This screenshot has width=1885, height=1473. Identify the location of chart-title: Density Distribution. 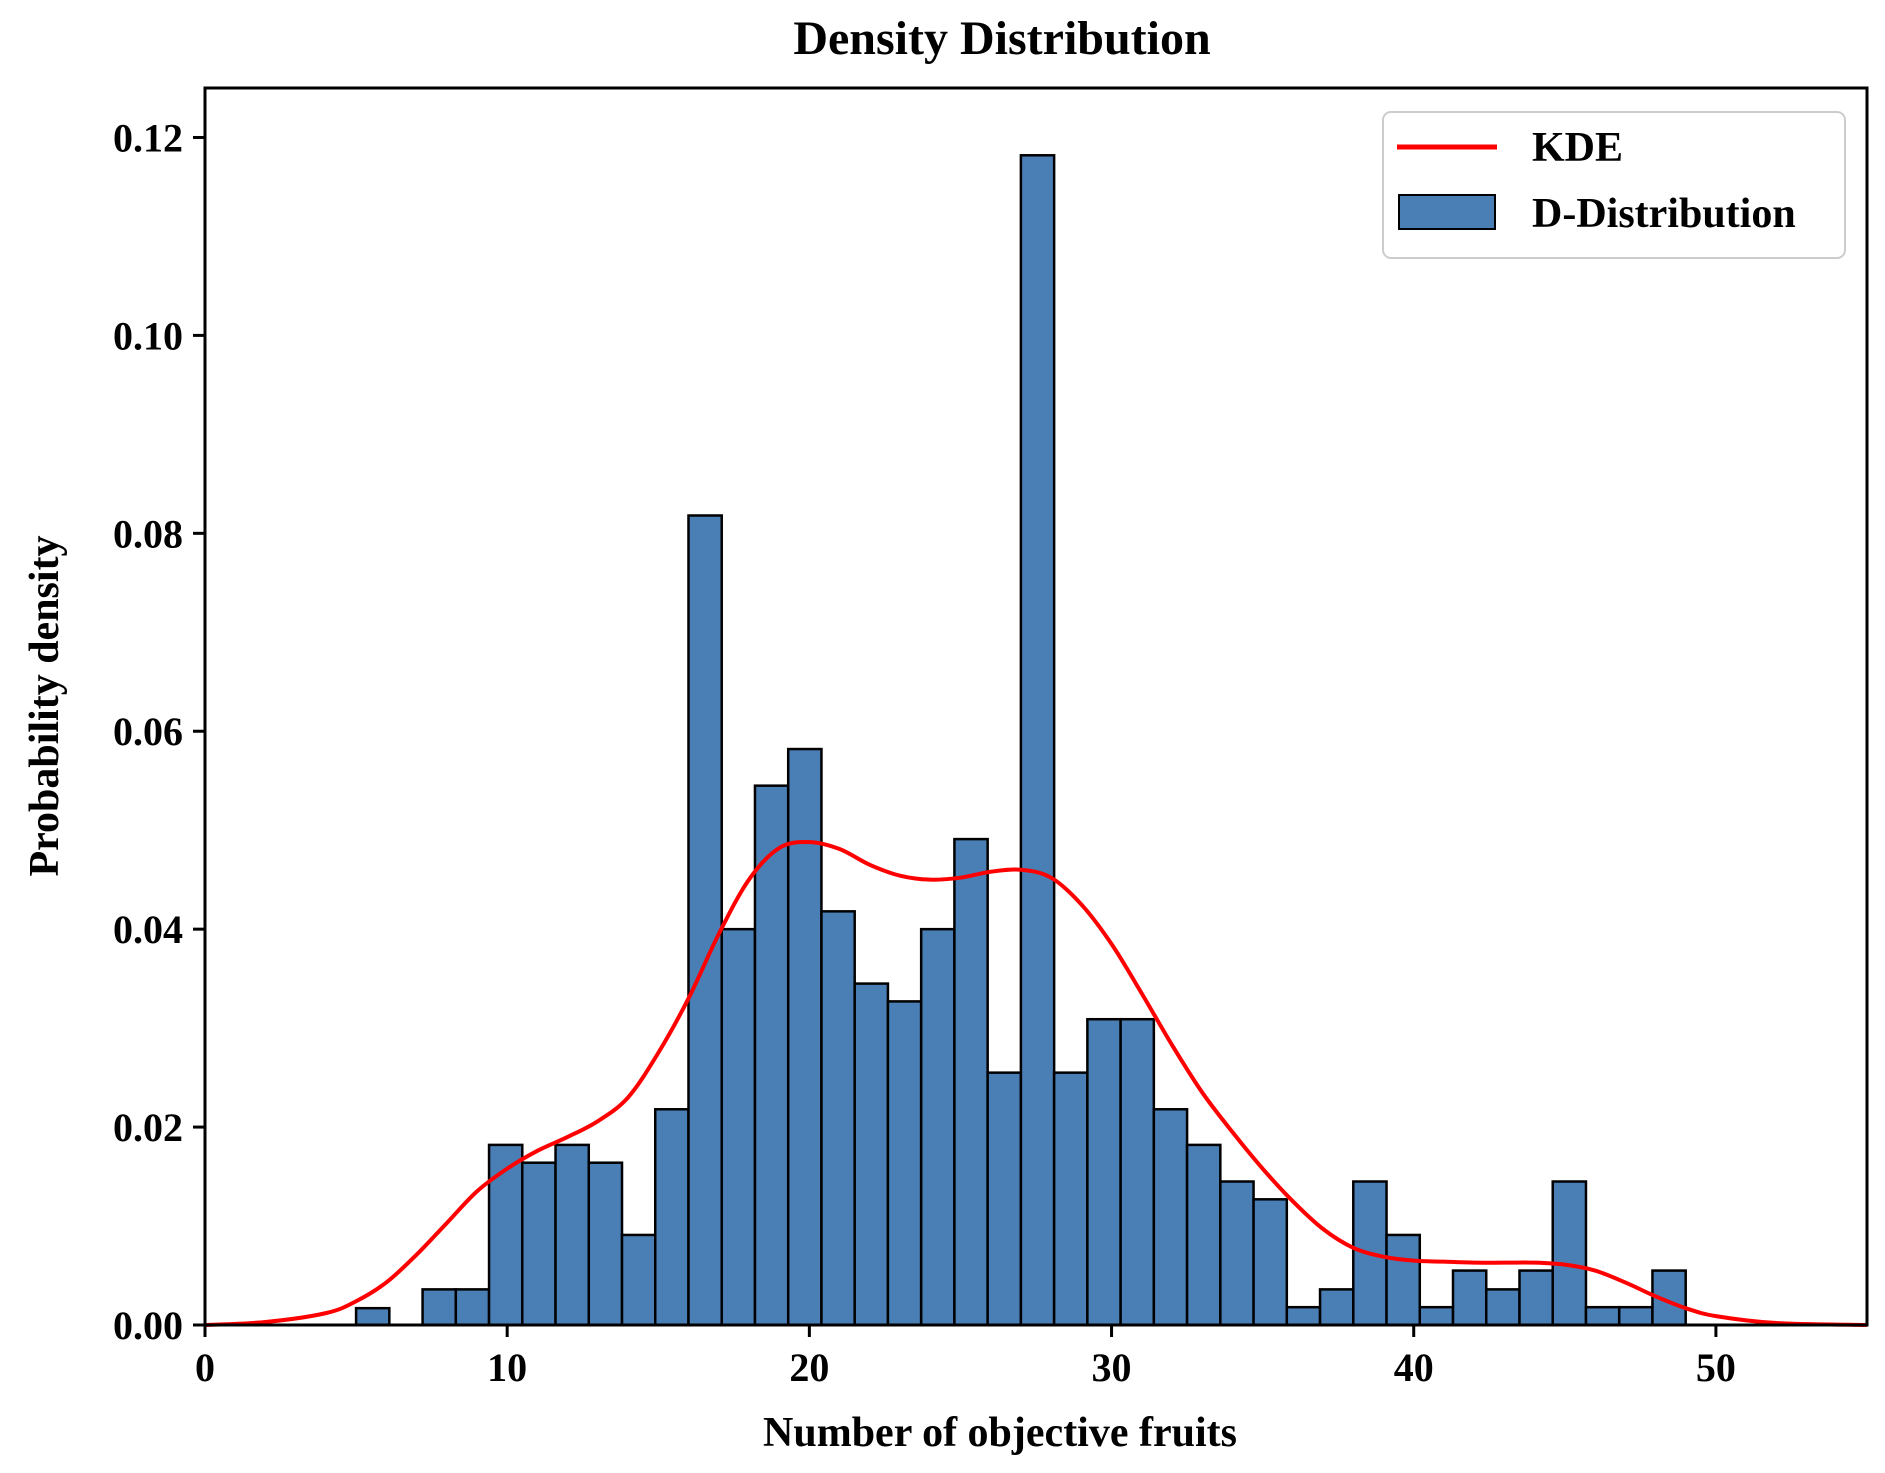
(1001, 38).